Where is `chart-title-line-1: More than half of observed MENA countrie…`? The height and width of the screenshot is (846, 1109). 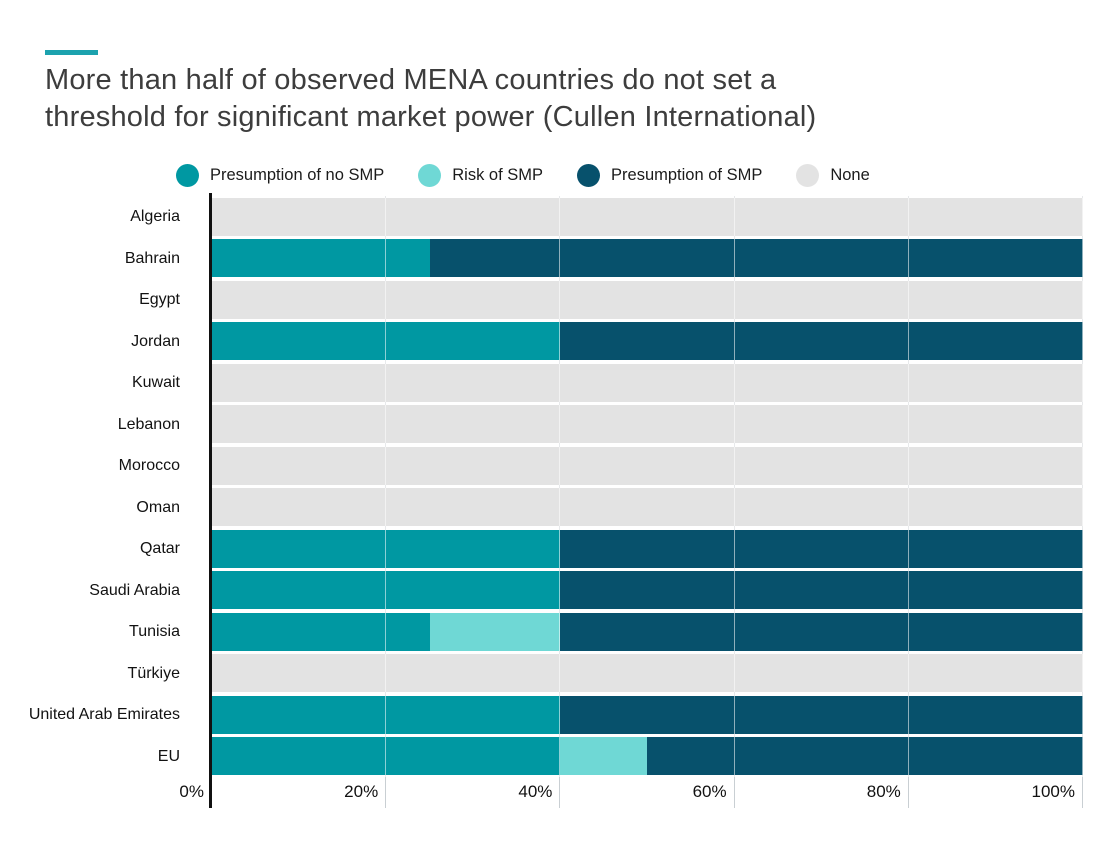 chart-title-line-1: More than half of observed MENA countrie… is located at coordinates (411, 80).